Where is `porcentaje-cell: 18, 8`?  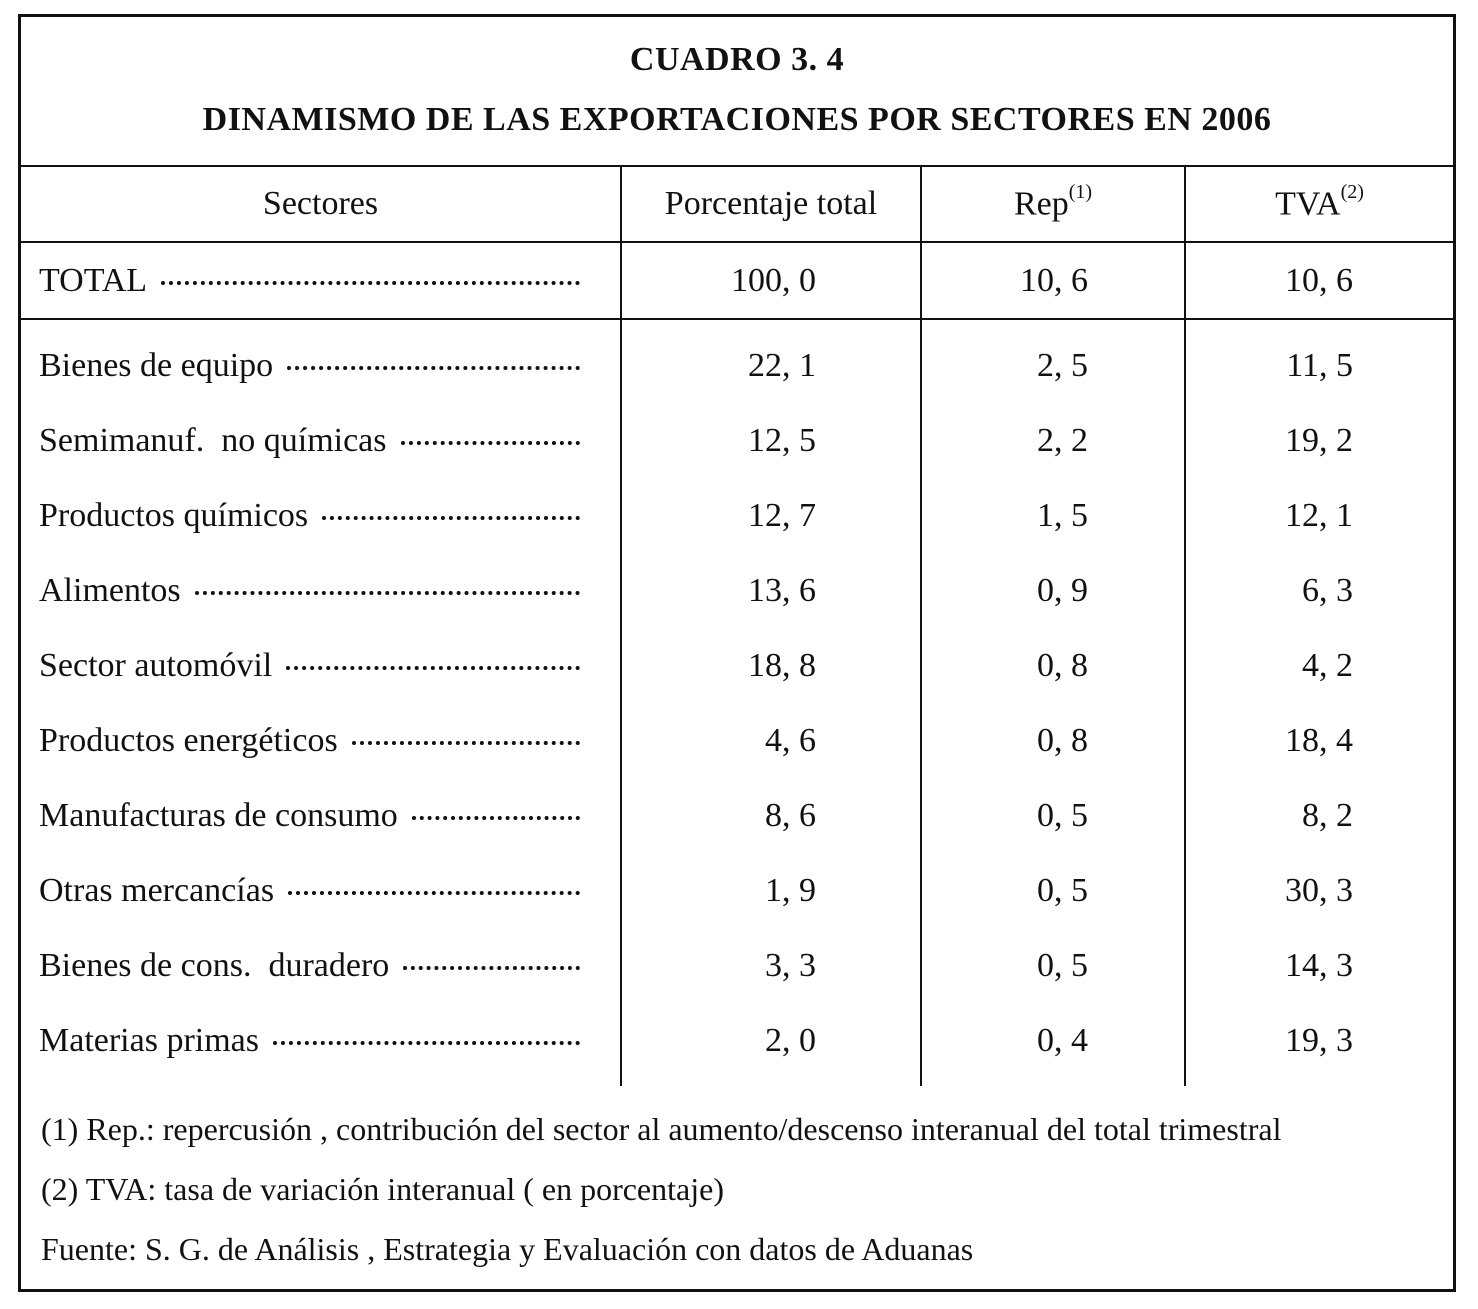
porcentaje-cell: 18, 8 is located at coordinates (770, 665).